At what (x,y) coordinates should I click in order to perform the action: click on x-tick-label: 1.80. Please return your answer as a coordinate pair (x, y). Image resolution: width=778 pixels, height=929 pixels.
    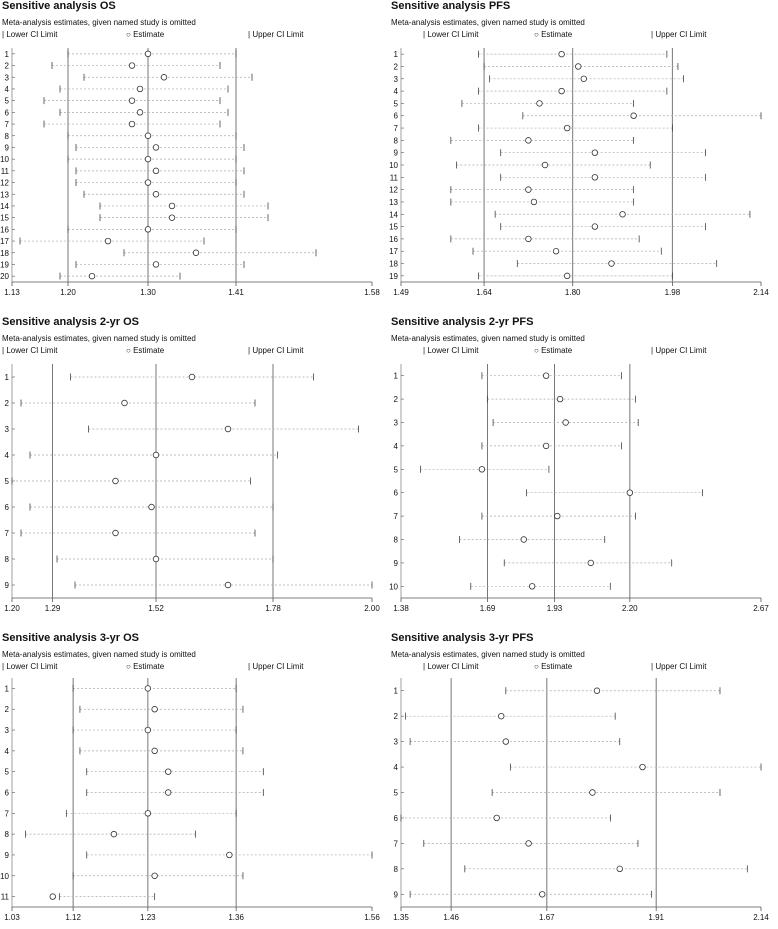
    Looking at the image, I should click on (573, 292).